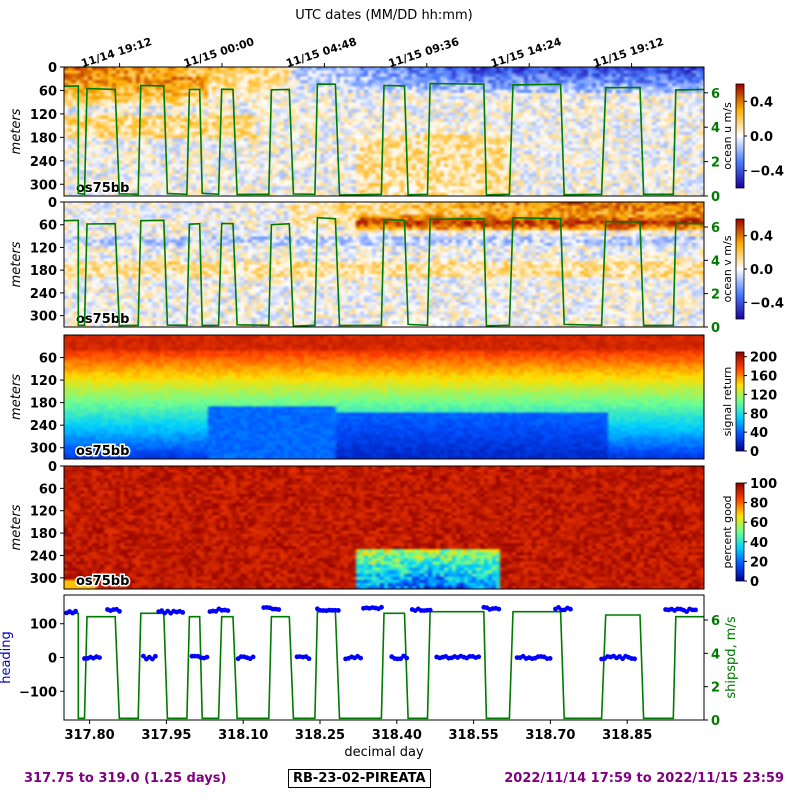 Image resolution: width=800 pixels, height=800 pixels. What do you see at coordinates (763, 377) in the screenshot?
I see `colorbar-tick-label: 160` at bounding box center [763, 377].